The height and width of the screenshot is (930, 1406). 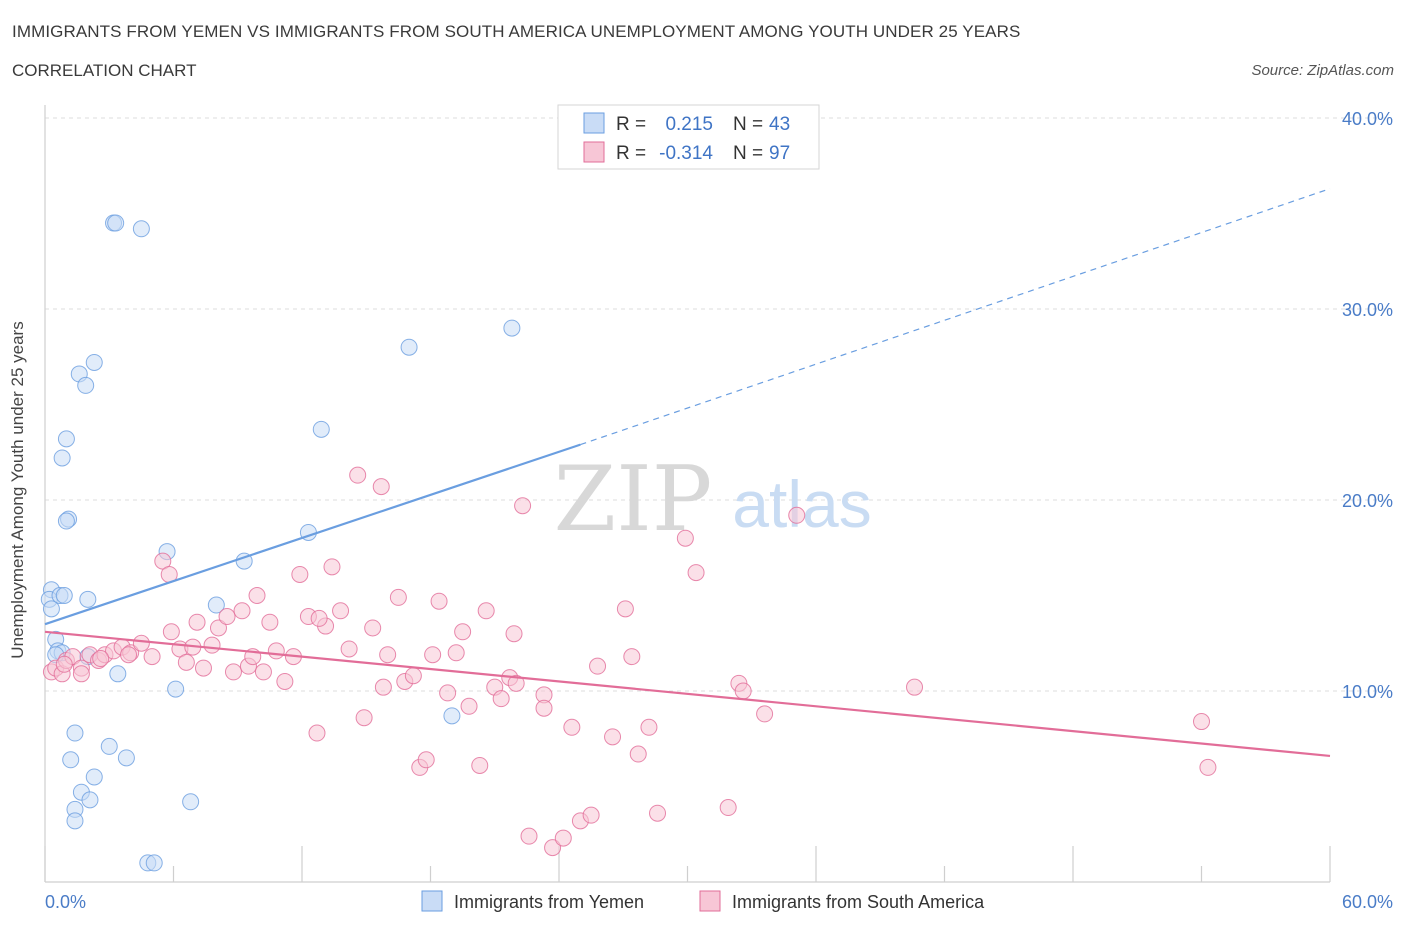 What do you see at coordinates (689, 124) in the screenshot?
I see `stats-r-value: 0.215` at bounding box center [689, 124].